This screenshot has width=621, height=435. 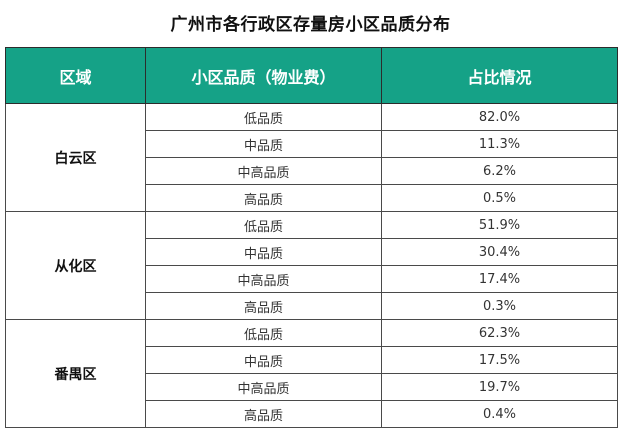 I want to click on district-cell: 白云区, so click(x=75, y=157).